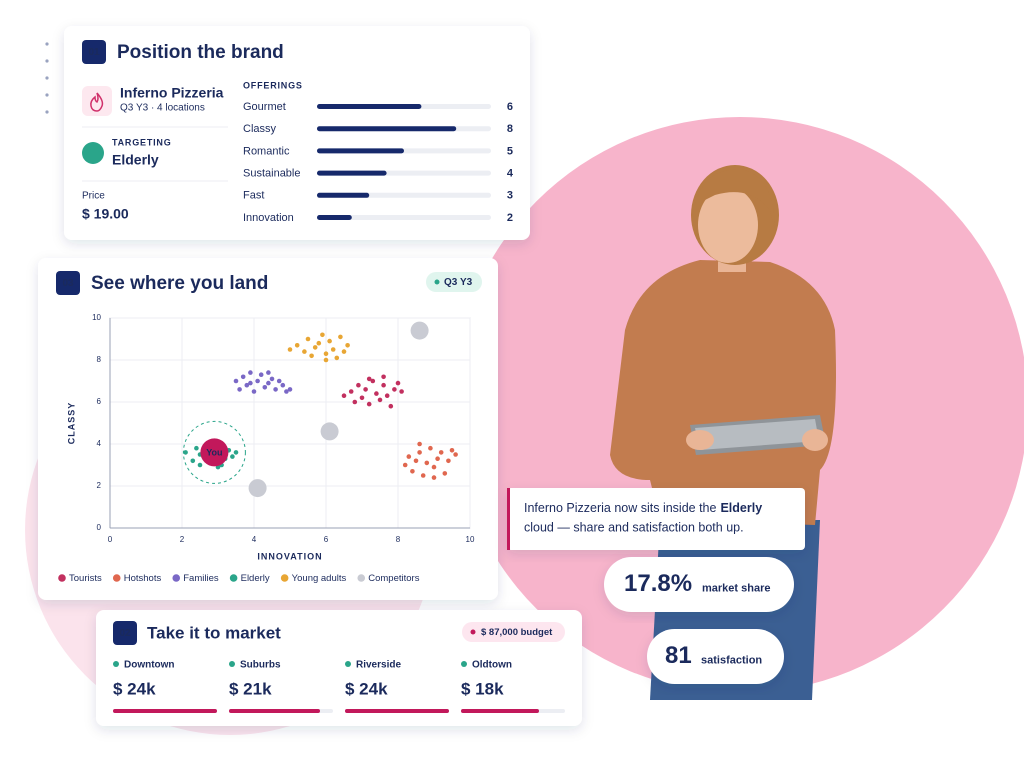 This screenshot has width=1024, height=768. What do you see at coordinates (510, 129) in the screenshot?
I see `offering-value: 8` at bounding box center [510, 129].